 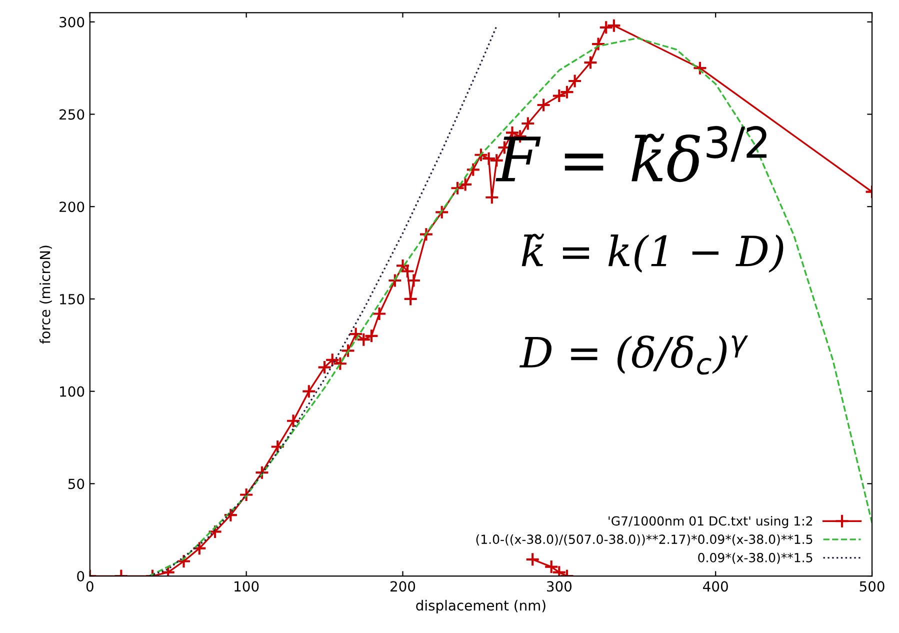 I want to click on x-tick-label: 0, so click(x=90, y=586).